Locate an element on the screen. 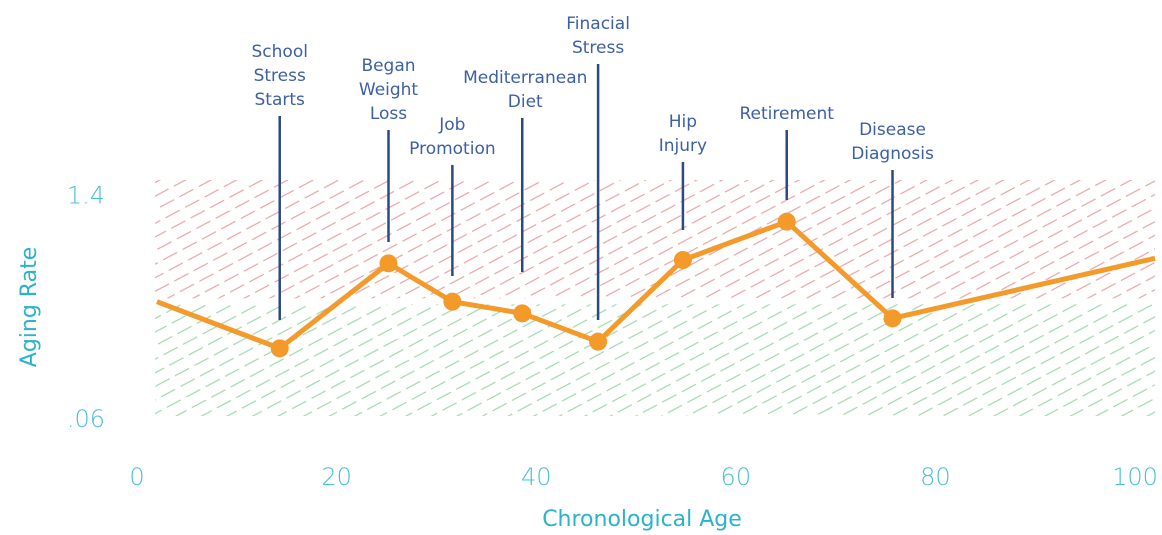  annotation-text: School is located at coordinates (280, 52).